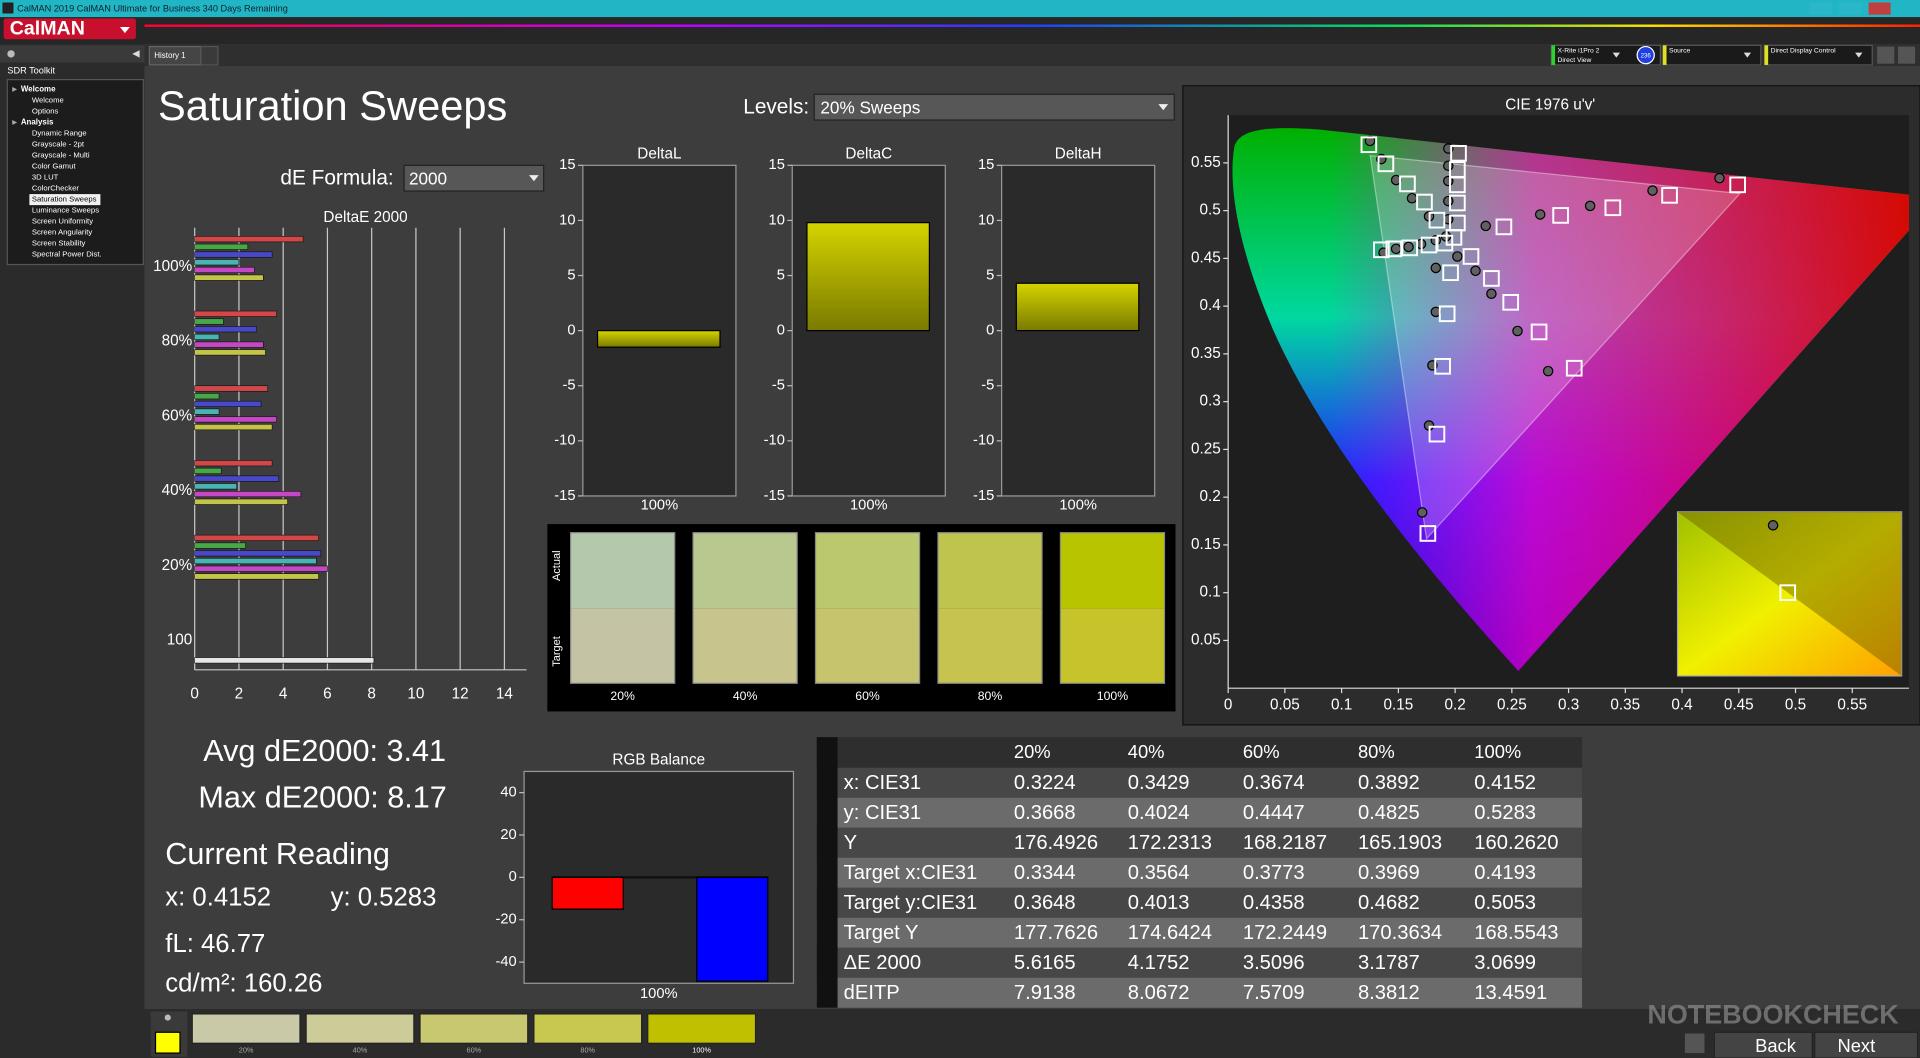 The image size is (1920, 1058). I want to click on gamut-triangle, so click(1555, 347).